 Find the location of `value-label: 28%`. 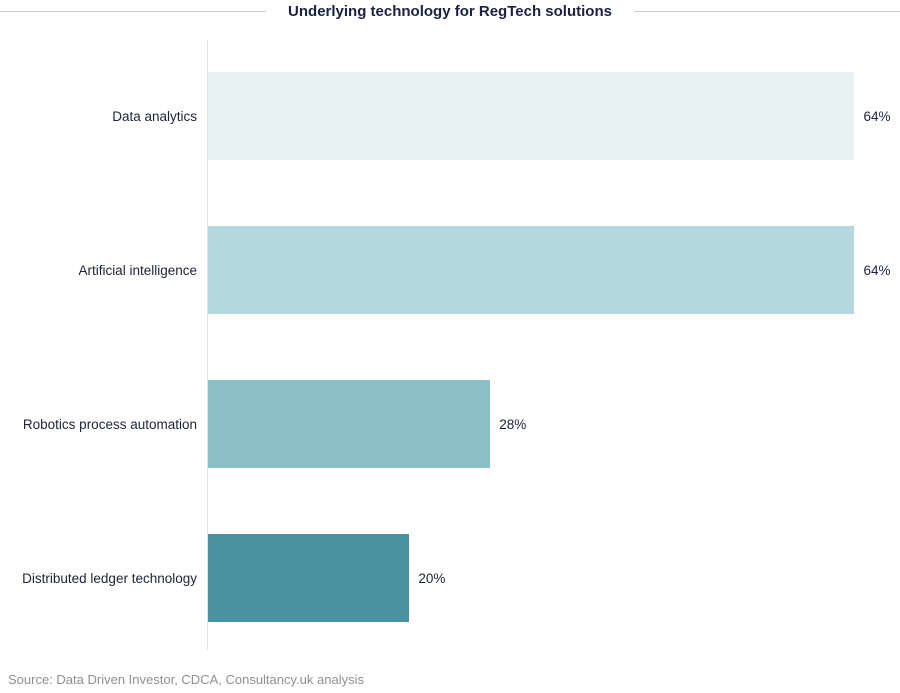

value-label: 28% is located at coordinates (513, 424).